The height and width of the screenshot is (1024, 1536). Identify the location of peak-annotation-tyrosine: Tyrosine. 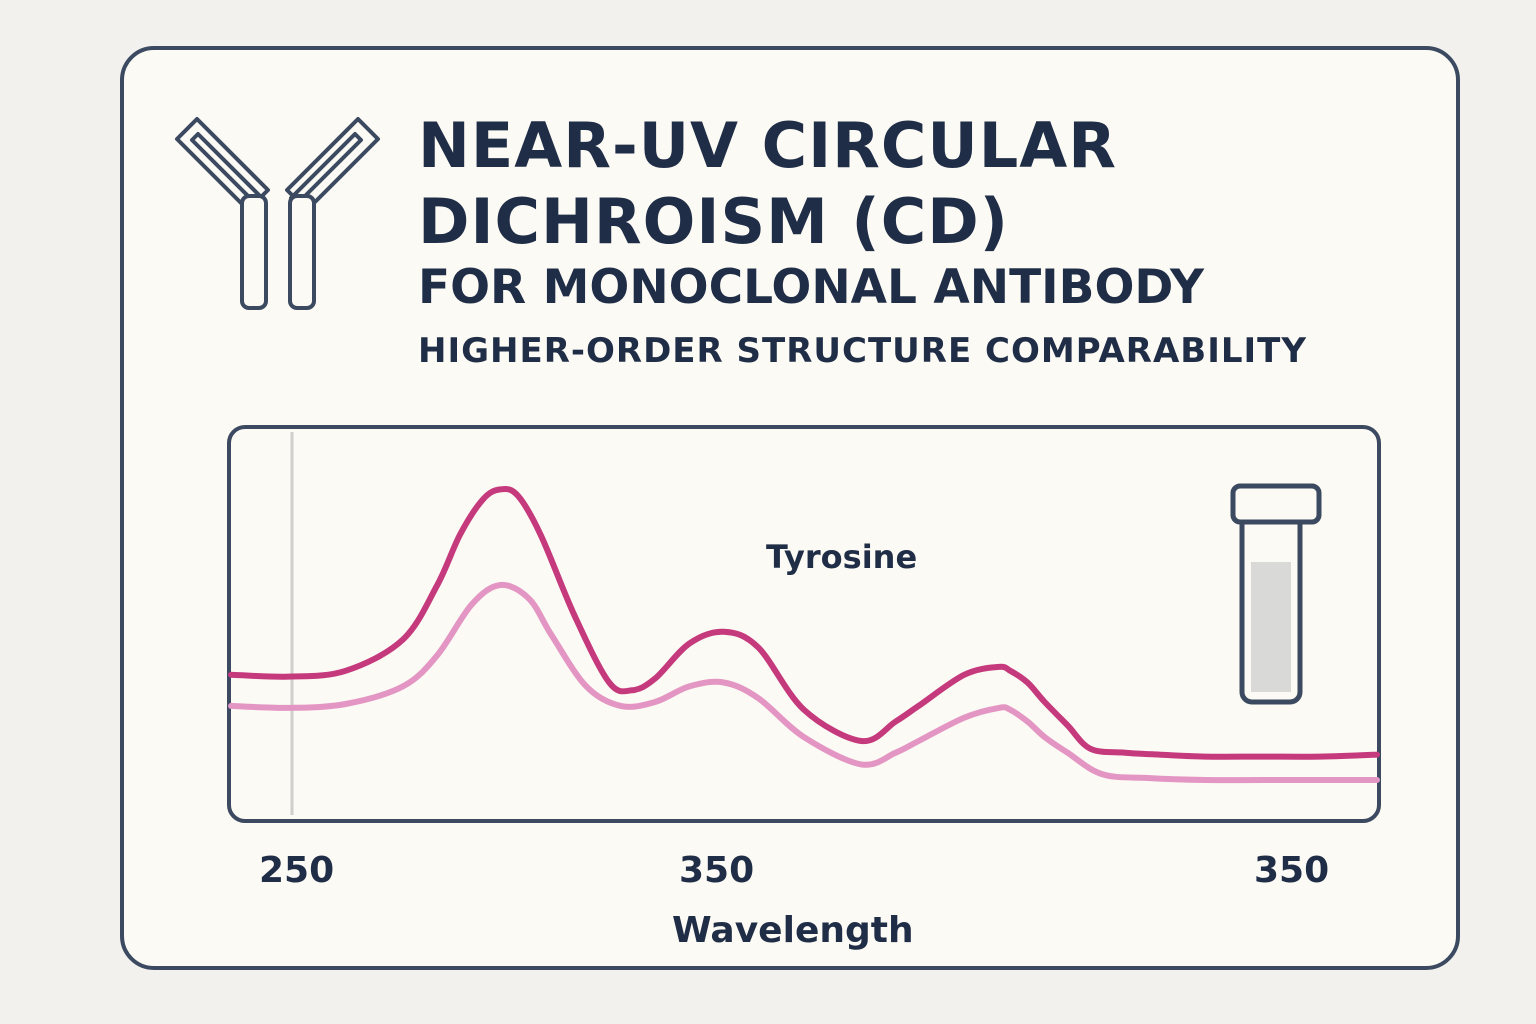
(842, 557).